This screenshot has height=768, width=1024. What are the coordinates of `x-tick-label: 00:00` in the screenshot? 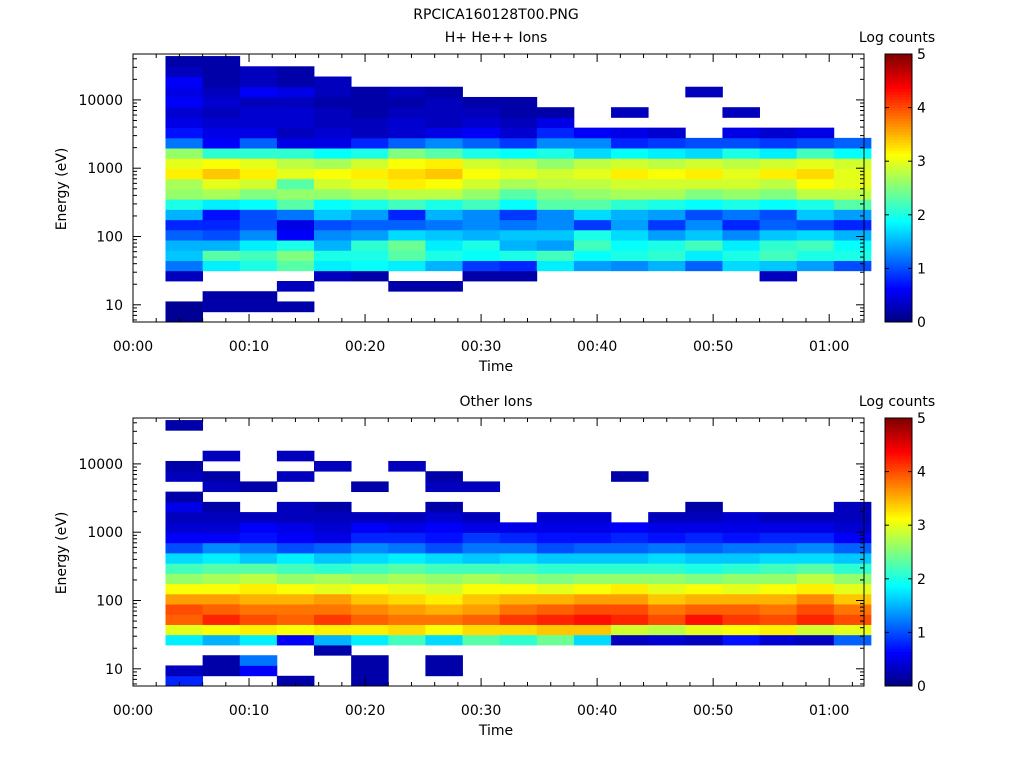 It's located at (133, 711).